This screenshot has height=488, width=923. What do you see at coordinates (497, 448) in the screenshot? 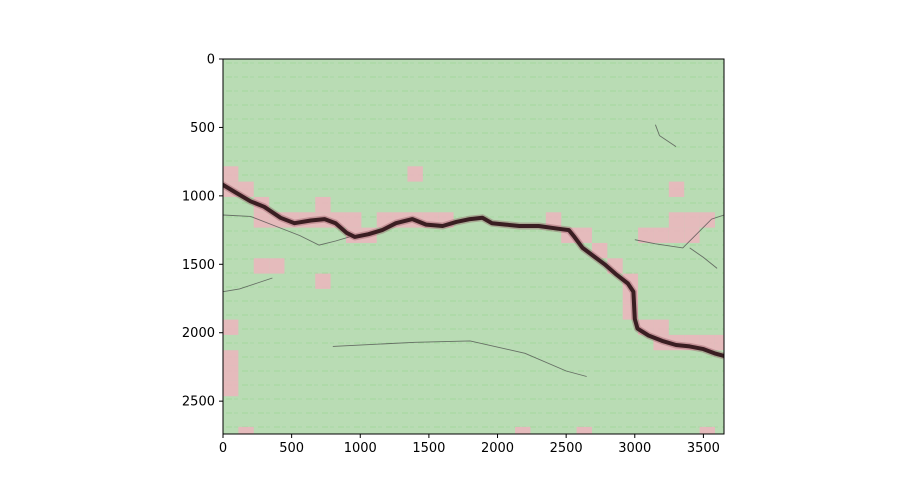
I see `x-tick-label: 2000` at bounding box center [497, 448].